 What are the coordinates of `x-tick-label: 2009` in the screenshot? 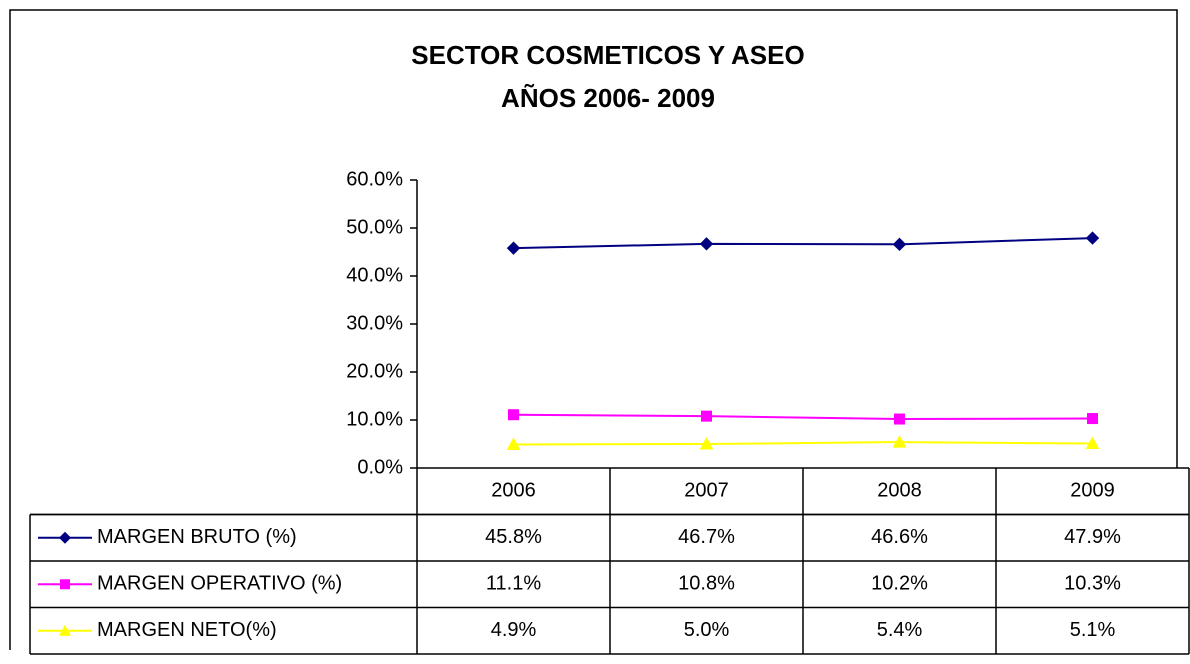 It's located at (1092, 491).